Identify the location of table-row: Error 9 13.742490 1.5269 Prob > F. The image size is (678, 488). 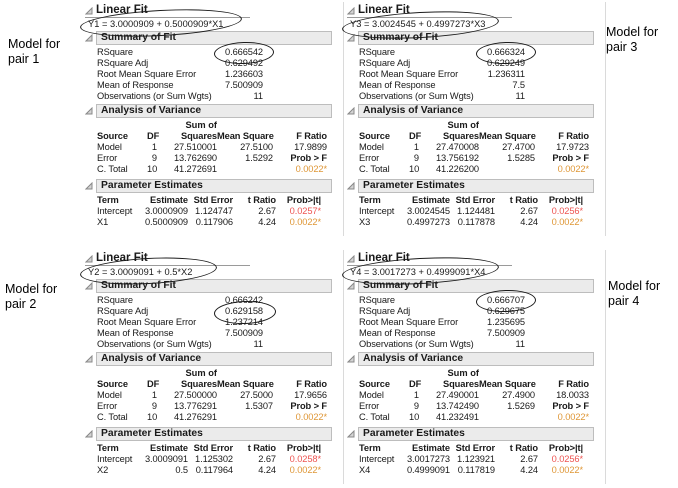
(482, 406).